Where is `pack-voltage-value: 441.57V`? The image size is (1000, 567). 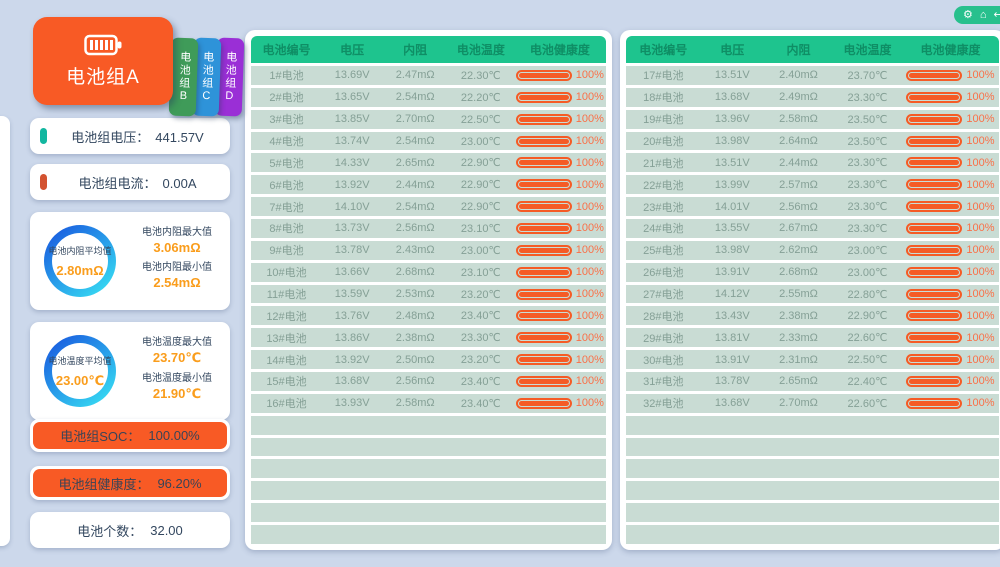
pack-voltage-value: 441.57V is located at coordinates (179, 137).